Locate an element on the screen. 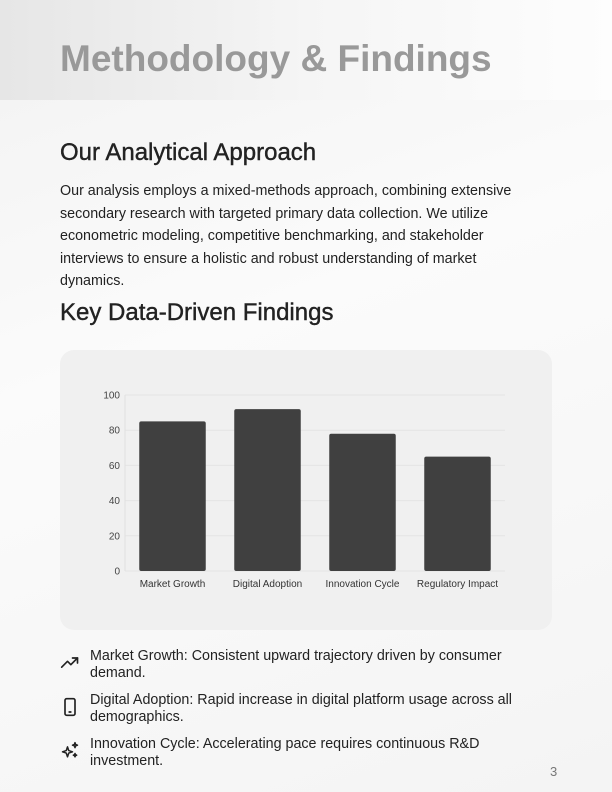 The height and width of the screenshot is (792, 612). sparkles-icon is located at coordinates (70, 749).